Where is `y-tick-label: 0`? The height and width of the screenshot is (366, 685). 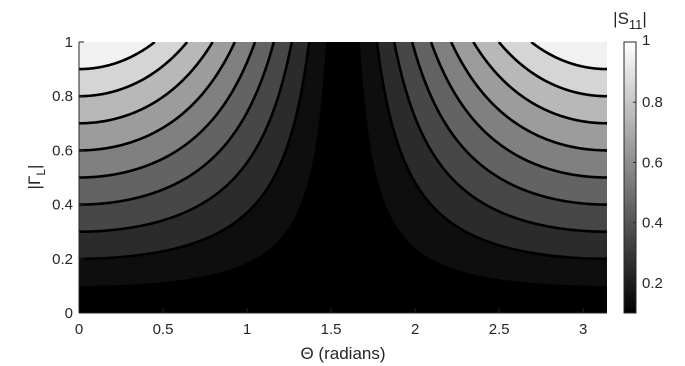 y-tick-label: 0 is located at coordinates (69, 313).